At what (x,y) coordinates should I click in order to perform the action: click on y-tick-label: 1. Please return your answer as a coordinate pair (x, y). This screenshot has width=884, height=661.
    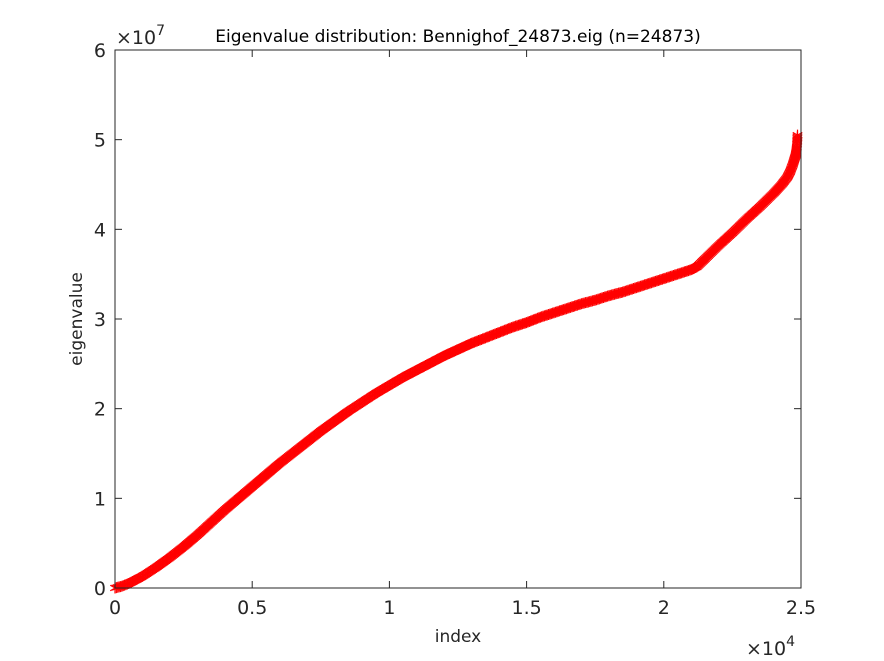
    Looking at the image, I should click on (100, 499).